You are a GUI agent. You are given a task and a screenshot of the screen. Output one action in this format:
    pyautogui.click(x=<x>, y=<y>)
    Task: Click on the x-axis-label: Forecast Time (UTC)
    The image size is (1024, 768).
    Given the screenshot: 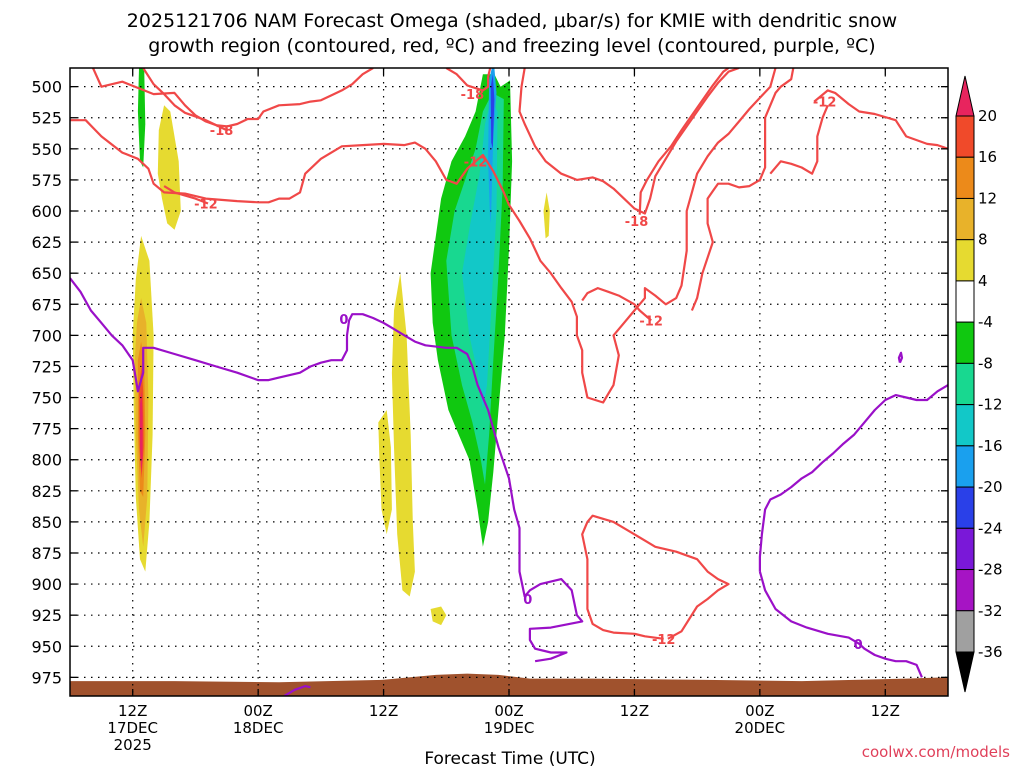 What is the action you would take?
    pyautogui.click(x=509, y=758)
    